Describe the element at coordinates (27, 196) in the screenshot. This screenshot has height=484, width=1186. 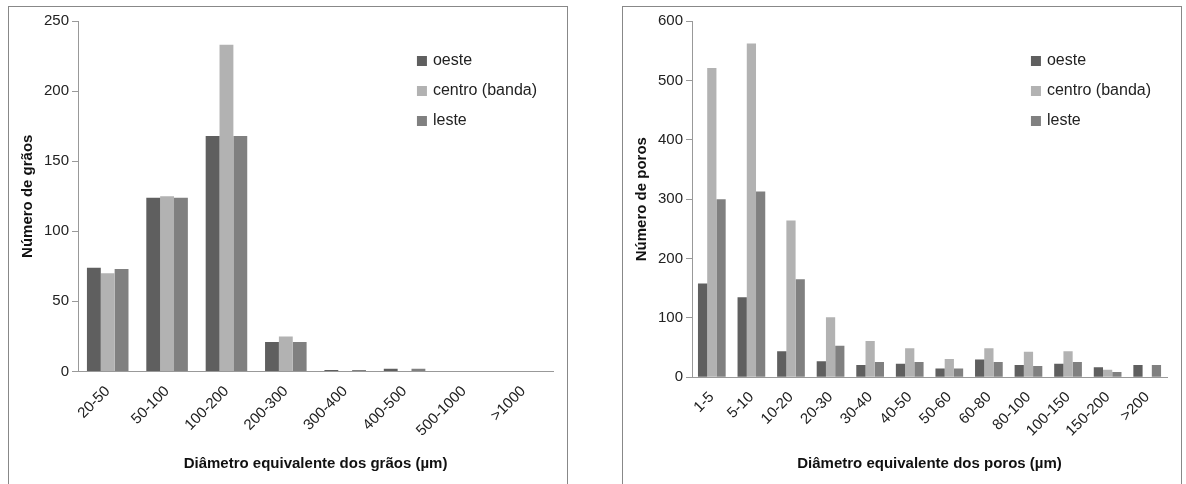
I see `y-axis-title: Número de grãos` at that location.